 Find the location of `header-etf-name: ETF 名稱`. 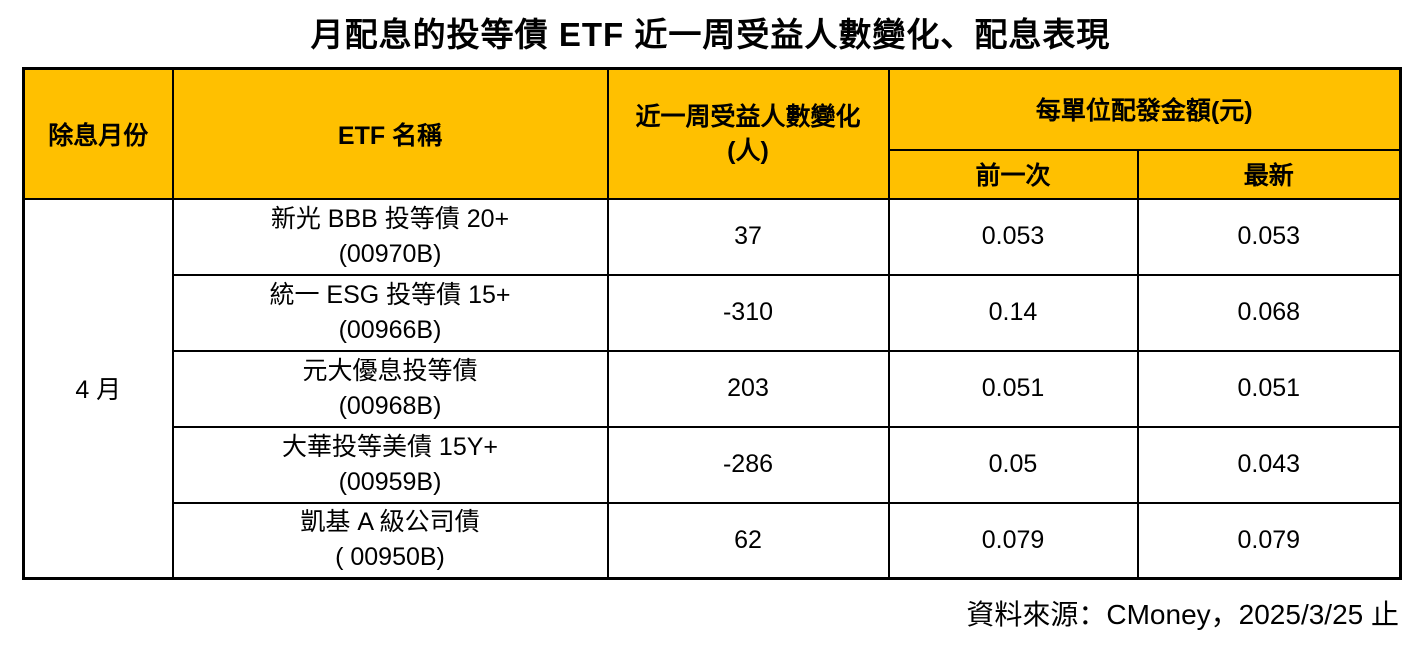

header-etf-name: ETF 名稱 is located at coordinates (390, 133).